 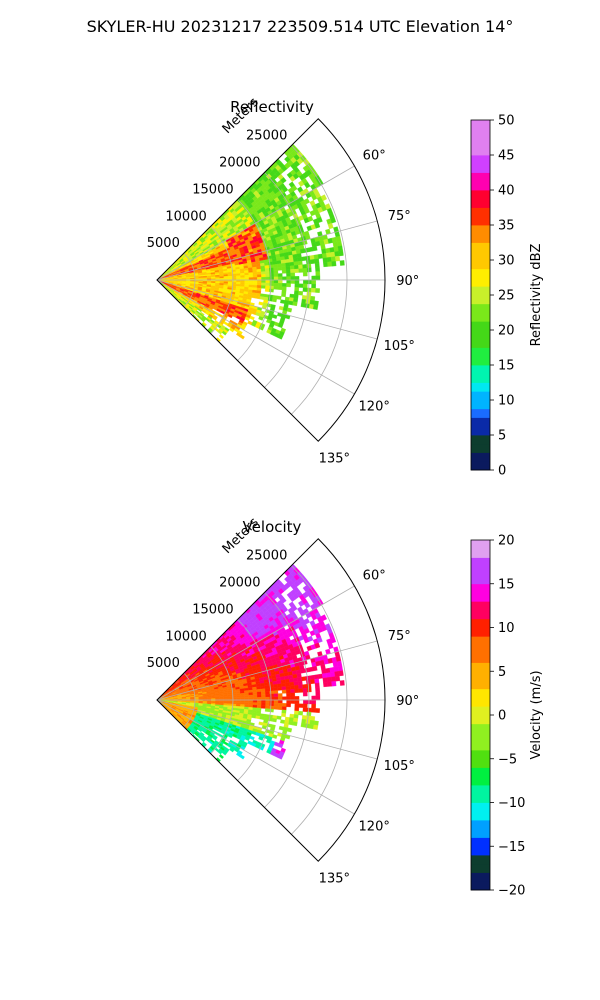 I want to click on radial-tick-label: 15000, so click(x=212, y=189).